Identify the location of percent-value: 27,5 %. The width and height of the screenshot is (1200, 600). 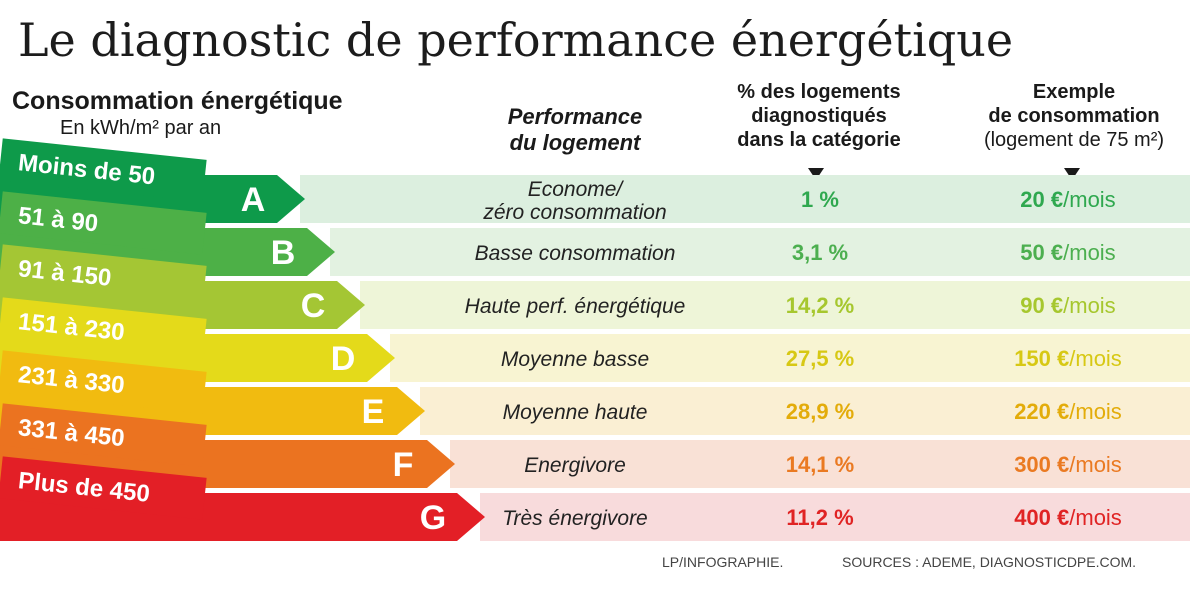
(820, 358).